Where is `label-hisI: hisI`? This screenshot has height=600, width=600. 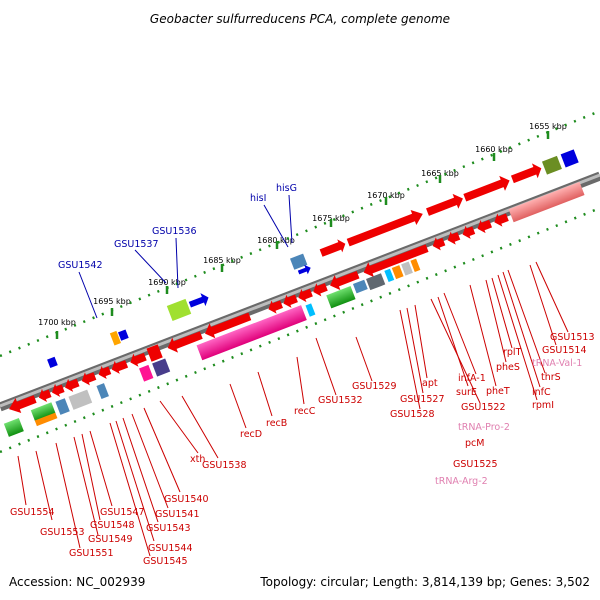
label-hisI: hisI is located at coordinates (258, 198).